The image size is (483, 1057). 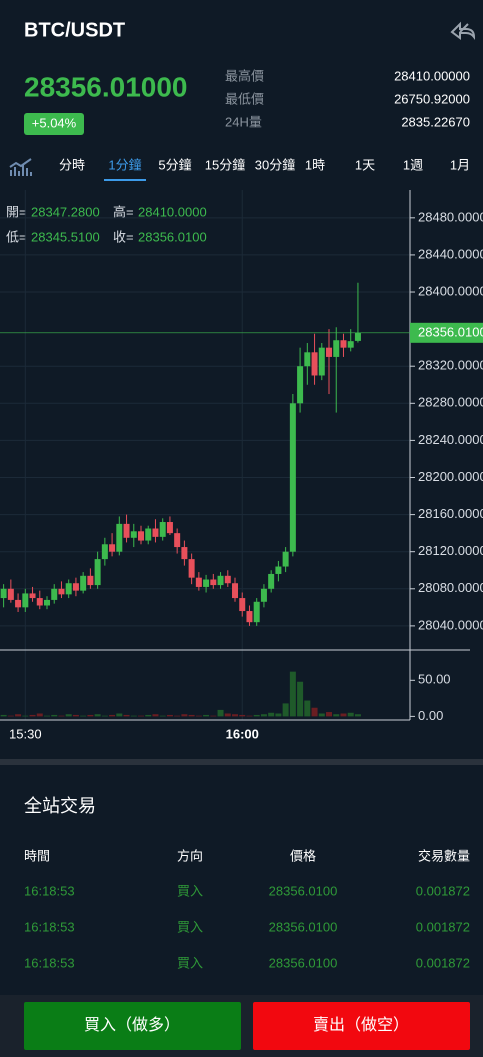 I want to click on trade-cell: 0.001872, so click(x=443, y=962).